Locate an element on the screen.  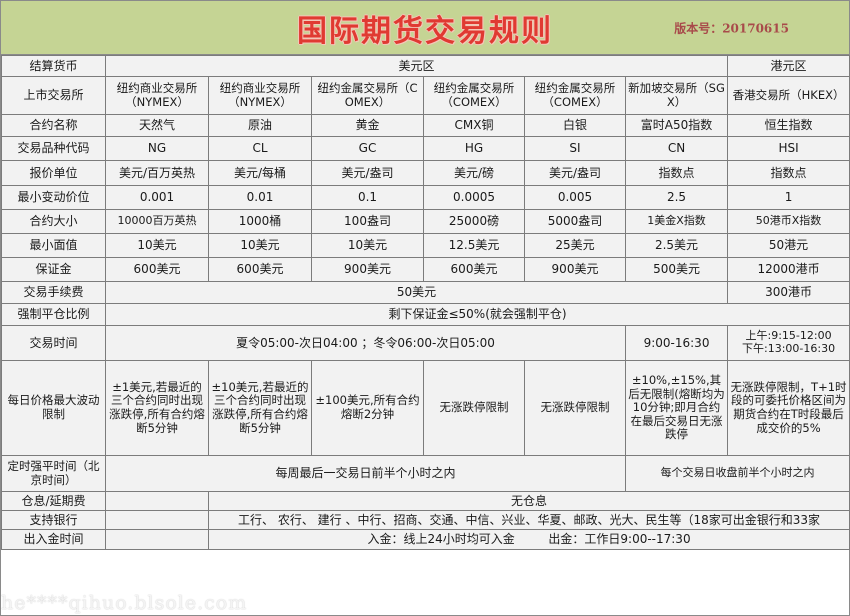
table-row: 交易品种代码 NG CL GC HG SI CN HSI is located at coordinates (425, 148).